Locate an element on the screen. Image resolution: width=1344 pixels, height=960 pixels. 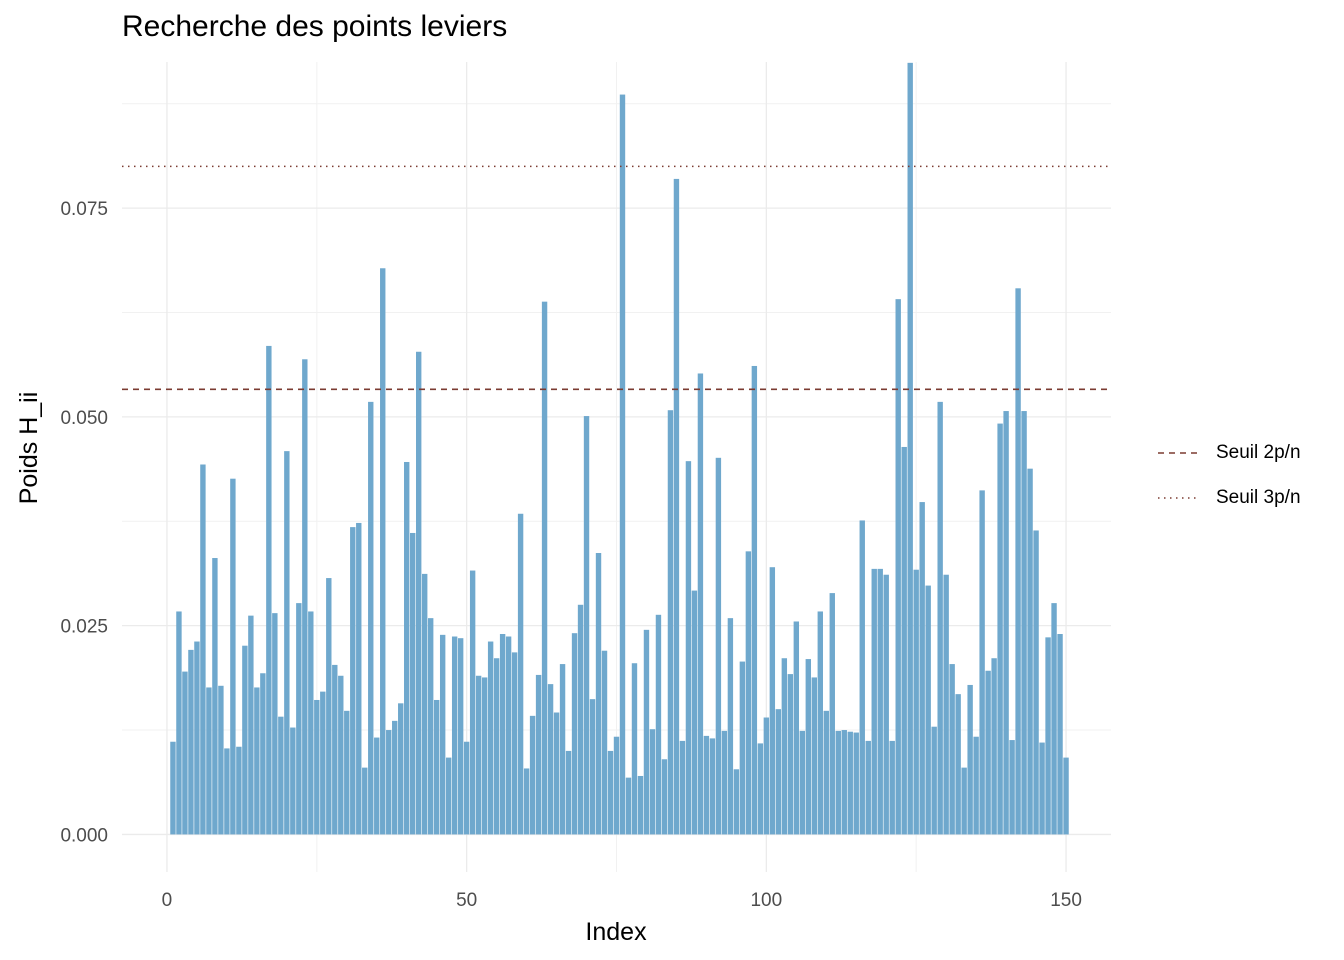
x-tick-label: 0 is located at coordinates (167, 900).